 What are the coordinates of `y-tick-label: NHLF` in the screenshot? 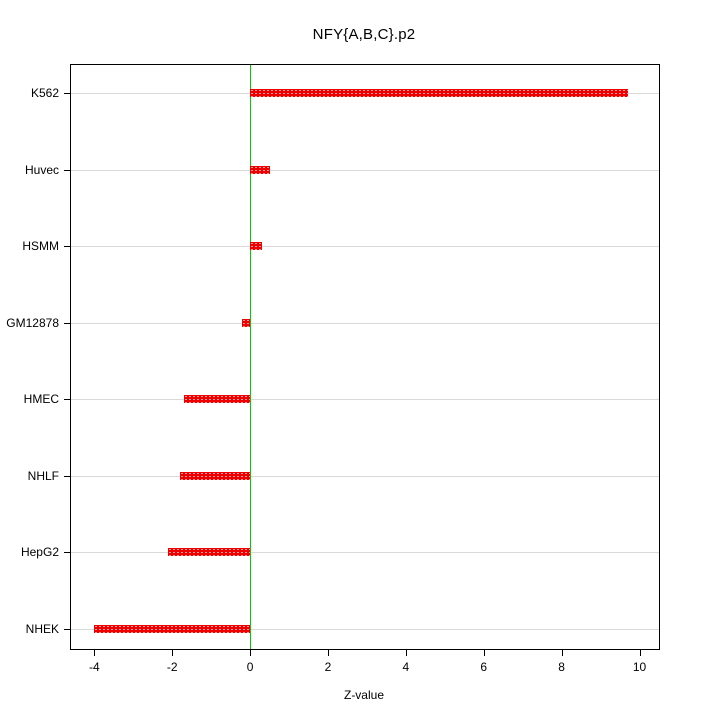 It's located at (43, 475).